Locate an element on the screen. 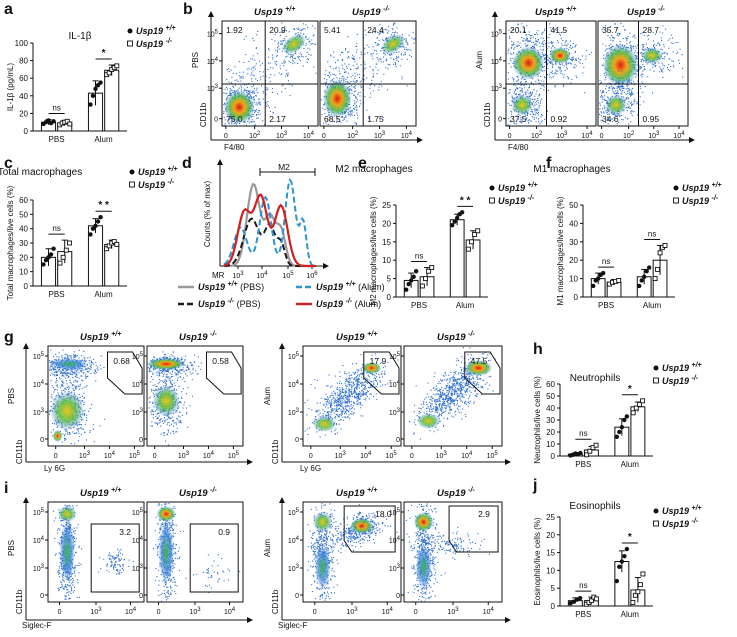 This screenshot has width=737, height=637. legend-label-e-1: Usp19 -/- is located at coordinates (516, 200).